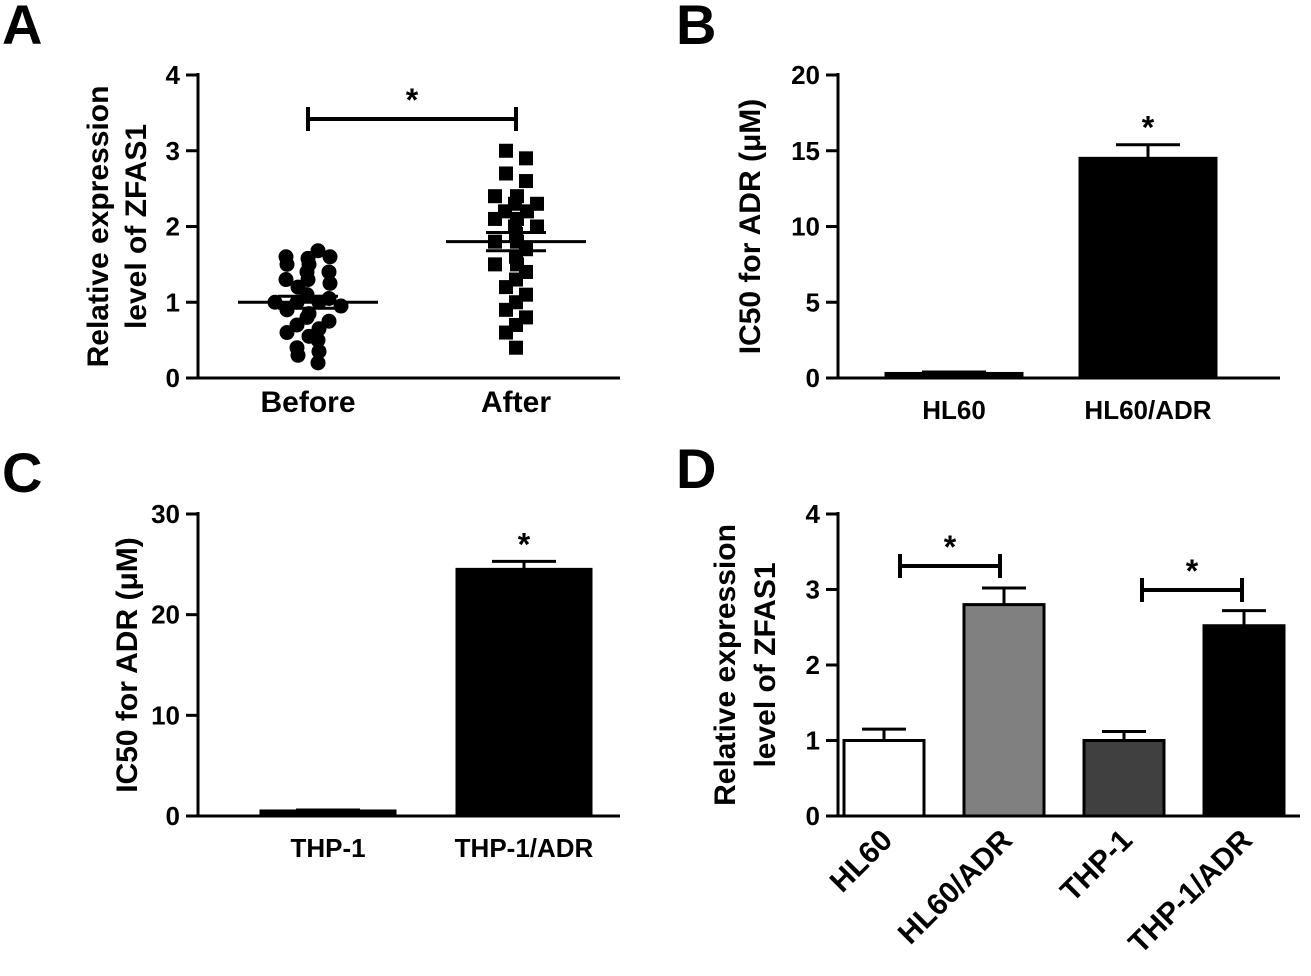 This screenshot has width=1311, height=976. Describe the element at coordinates (165, 514) in the screenshot. I see `y-tick-label: 30` at that location.